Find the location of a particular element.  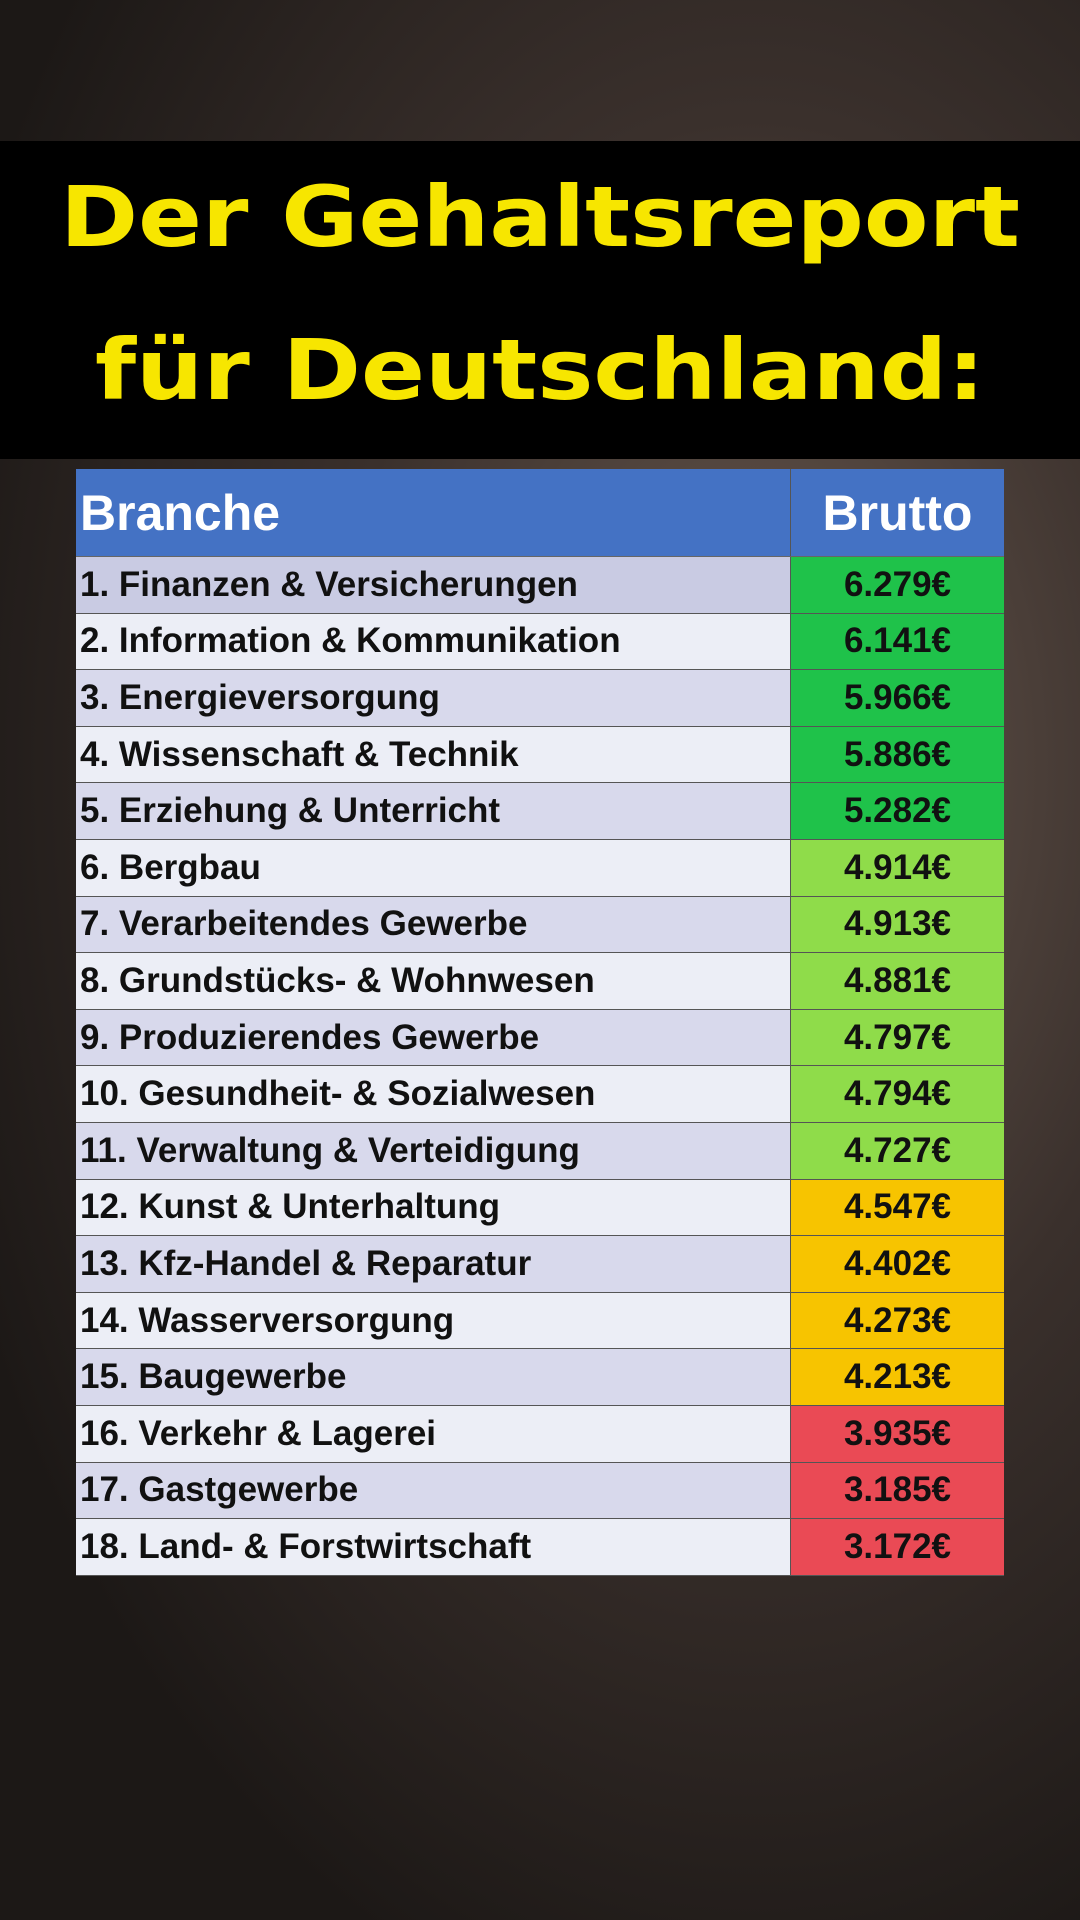

brutto-cell: 4.273€ is located at coordinates (897, 1320).